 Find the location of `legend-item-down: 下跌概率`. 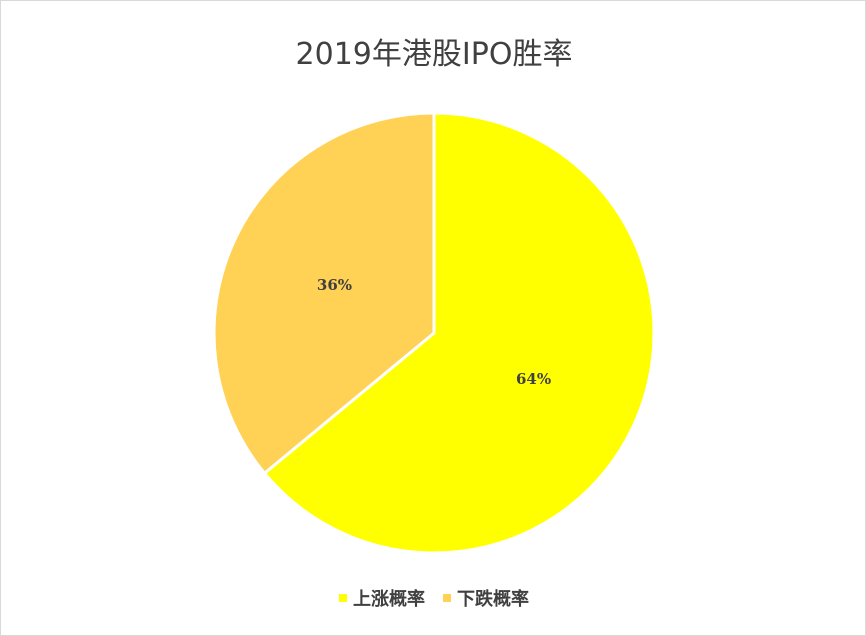

legend-item-down: 下跌概率 is located at coordinates (486, 598).